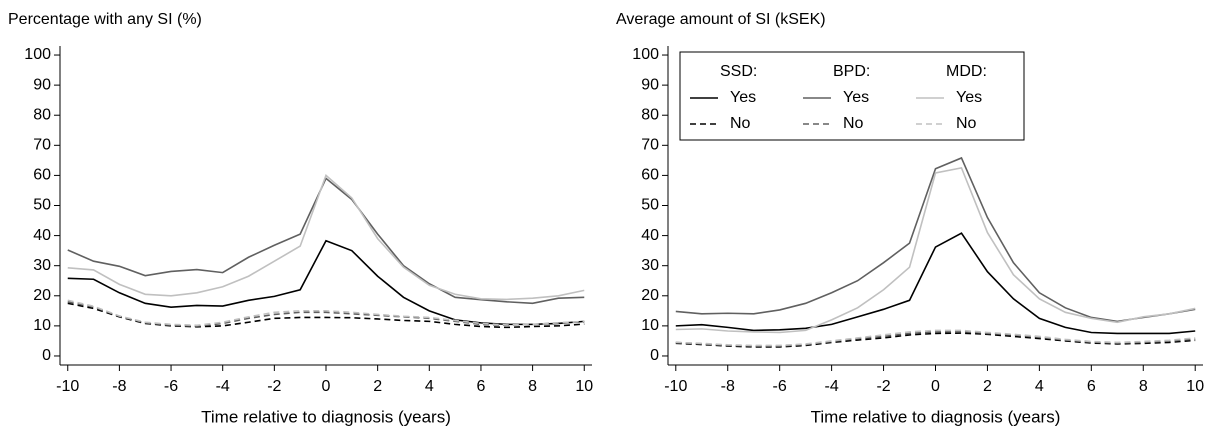  I want to click on chart-title: Average amount of SI (kSEK), so click(721, 19).